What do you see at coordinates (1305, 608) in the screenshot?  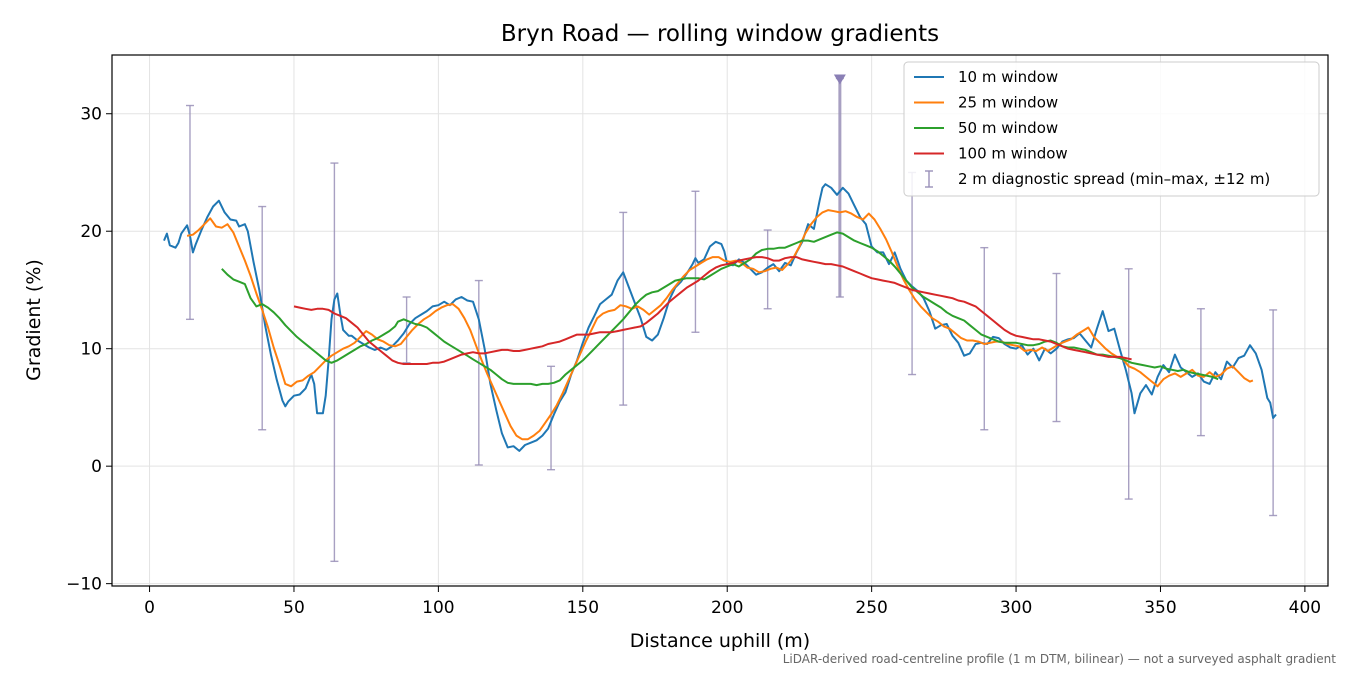 I see `x-tick-label: 400` at bounding box center [1305, 608].